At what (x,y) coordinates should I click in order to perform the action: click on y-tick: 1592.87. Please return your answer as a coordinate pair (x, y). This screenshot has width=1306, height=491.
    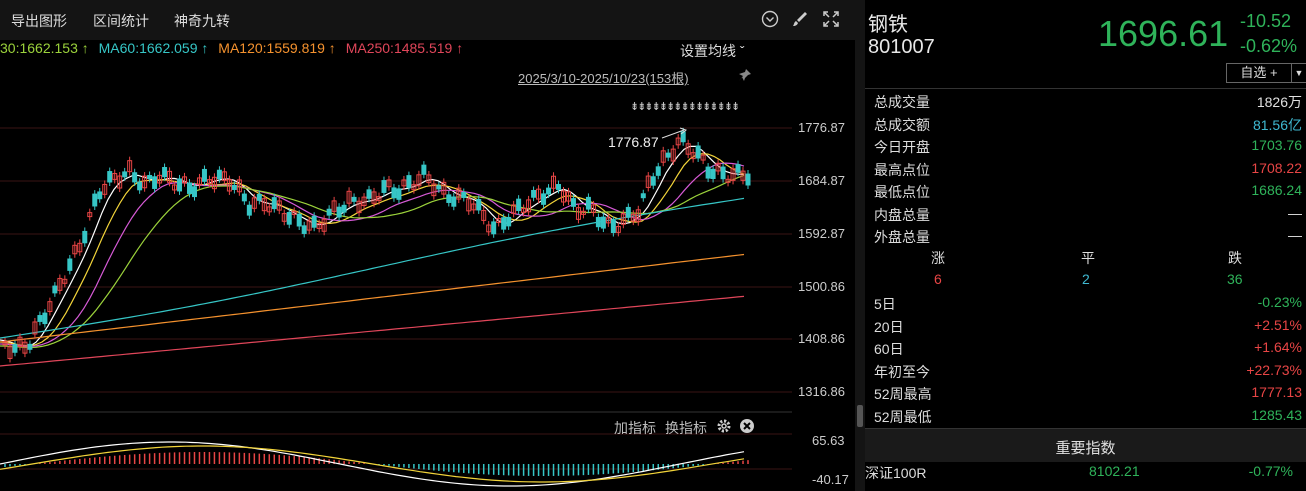
    Looking at the image, I should click on (821, 233).